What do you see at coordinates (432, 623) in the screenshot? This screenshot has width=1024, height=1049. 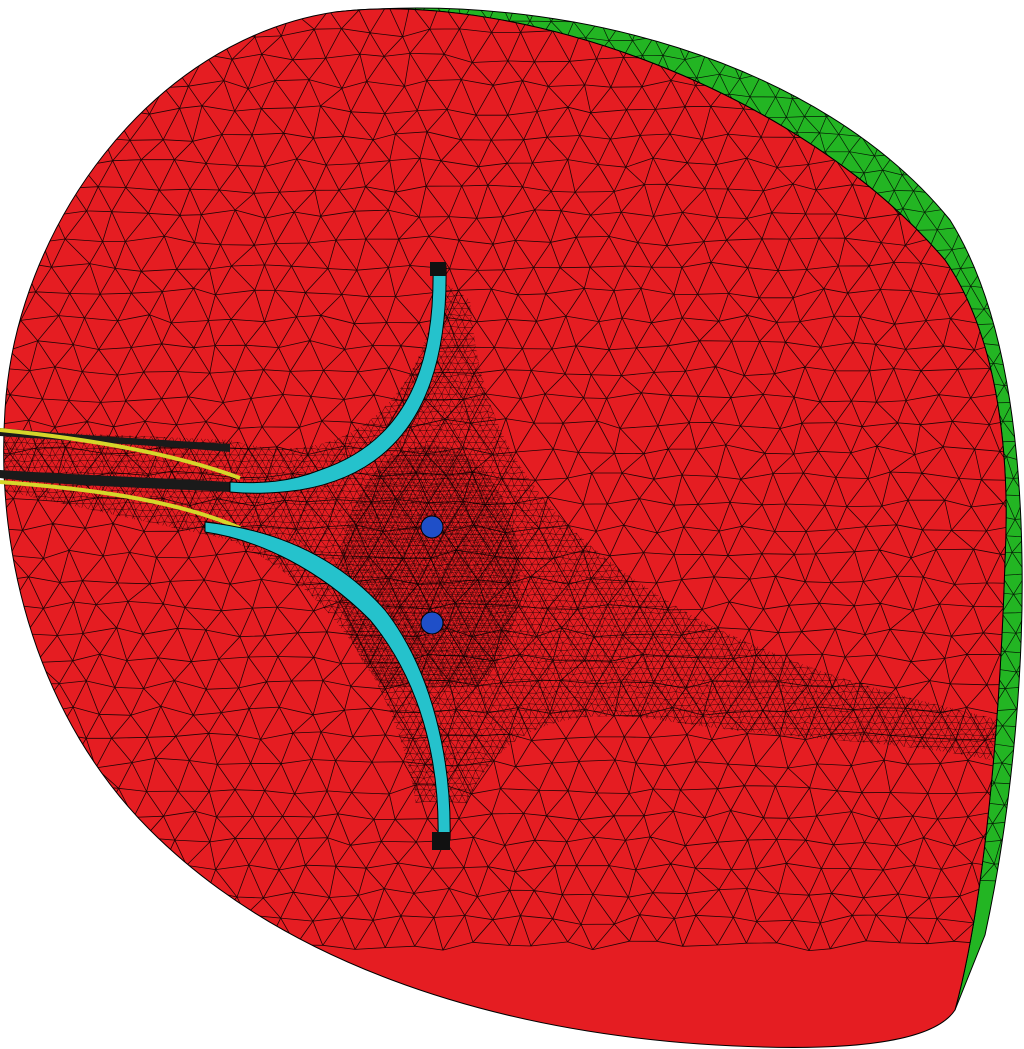 I see `particle-lower` at bounding box center [432, 623].